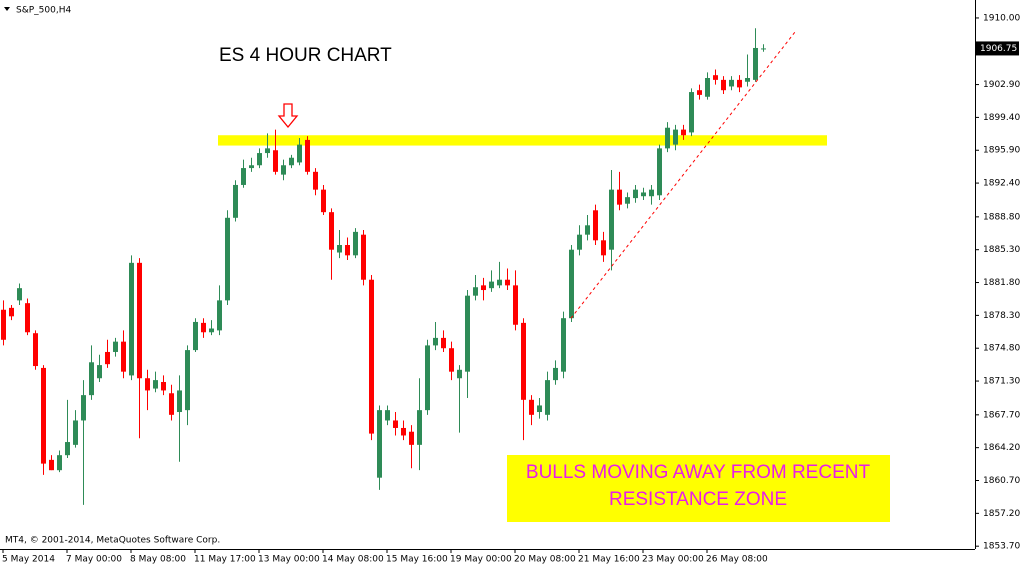  Describe the element at coordinates (1001, 448) in the screenshot. I see `y-tick-label: 1864.20` at that location.